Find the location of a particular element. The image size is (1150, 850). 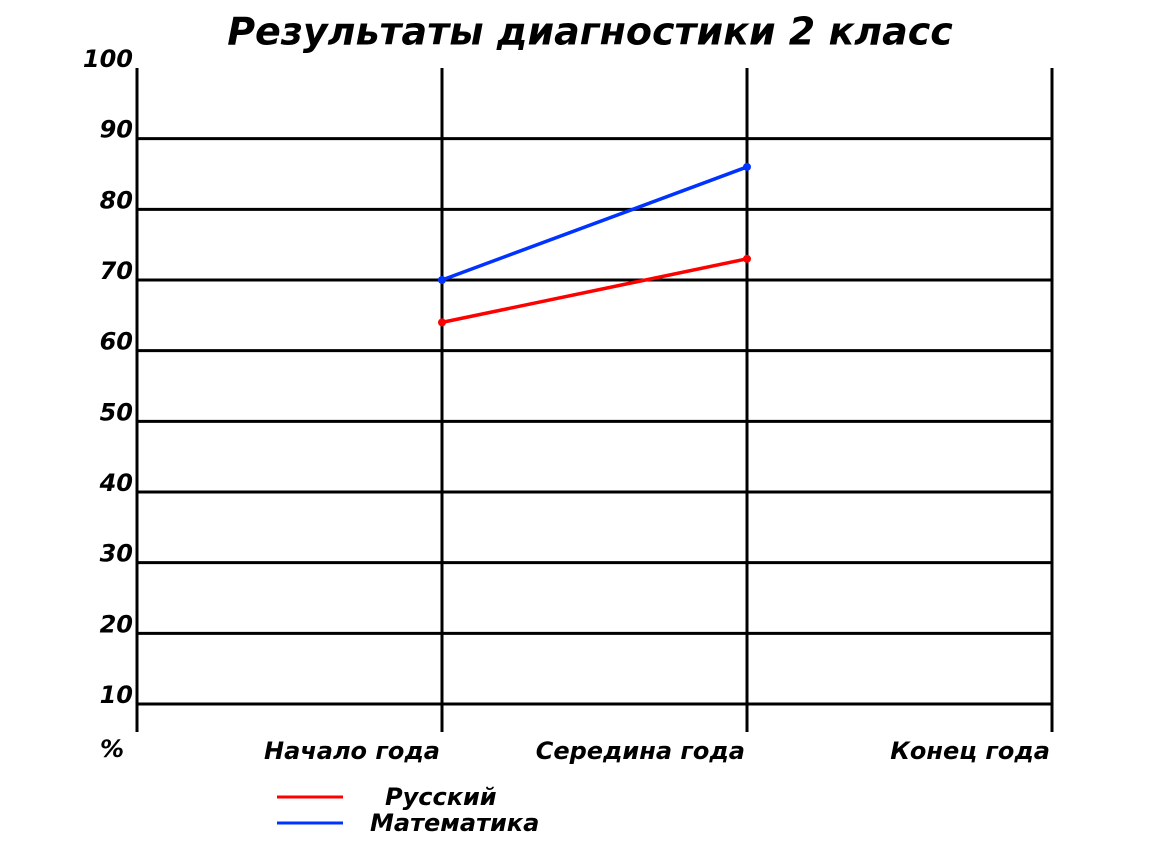

y-tick-label: 30 is located at coordinates (116, 554).